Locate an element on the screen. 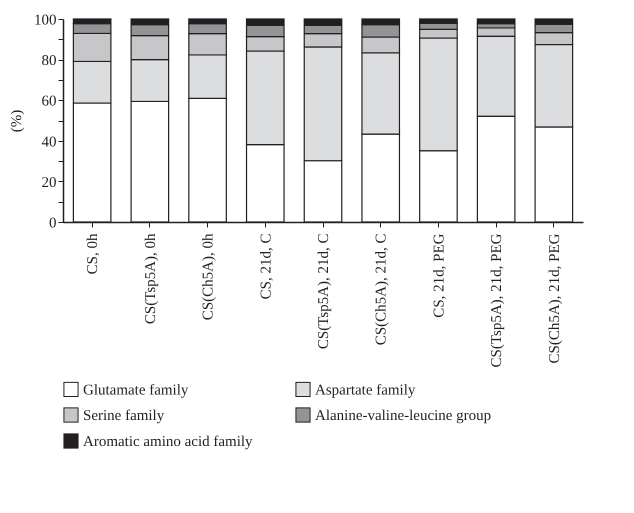 The width and height of the screenshot is (634, 513). x-tick-label: CS(Tsp5A), 21d, C is located at coordinates (324, 292).